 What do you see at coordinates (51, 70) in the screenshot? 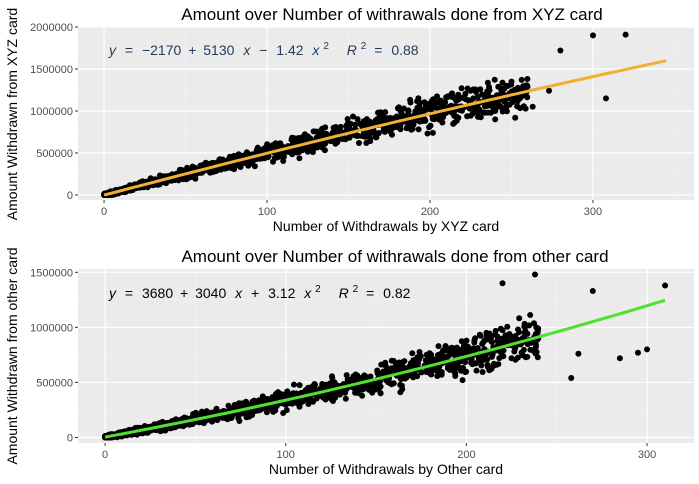
I see `y-tick-label: 1500000` at bounding box center [51, 70].